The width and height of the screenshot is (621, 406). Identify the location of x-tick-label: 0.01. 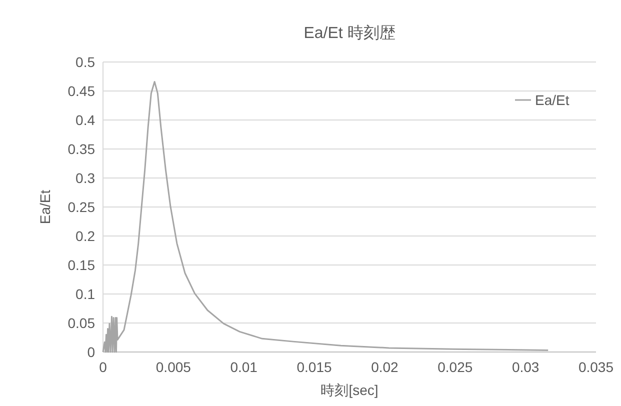
(244, 367).